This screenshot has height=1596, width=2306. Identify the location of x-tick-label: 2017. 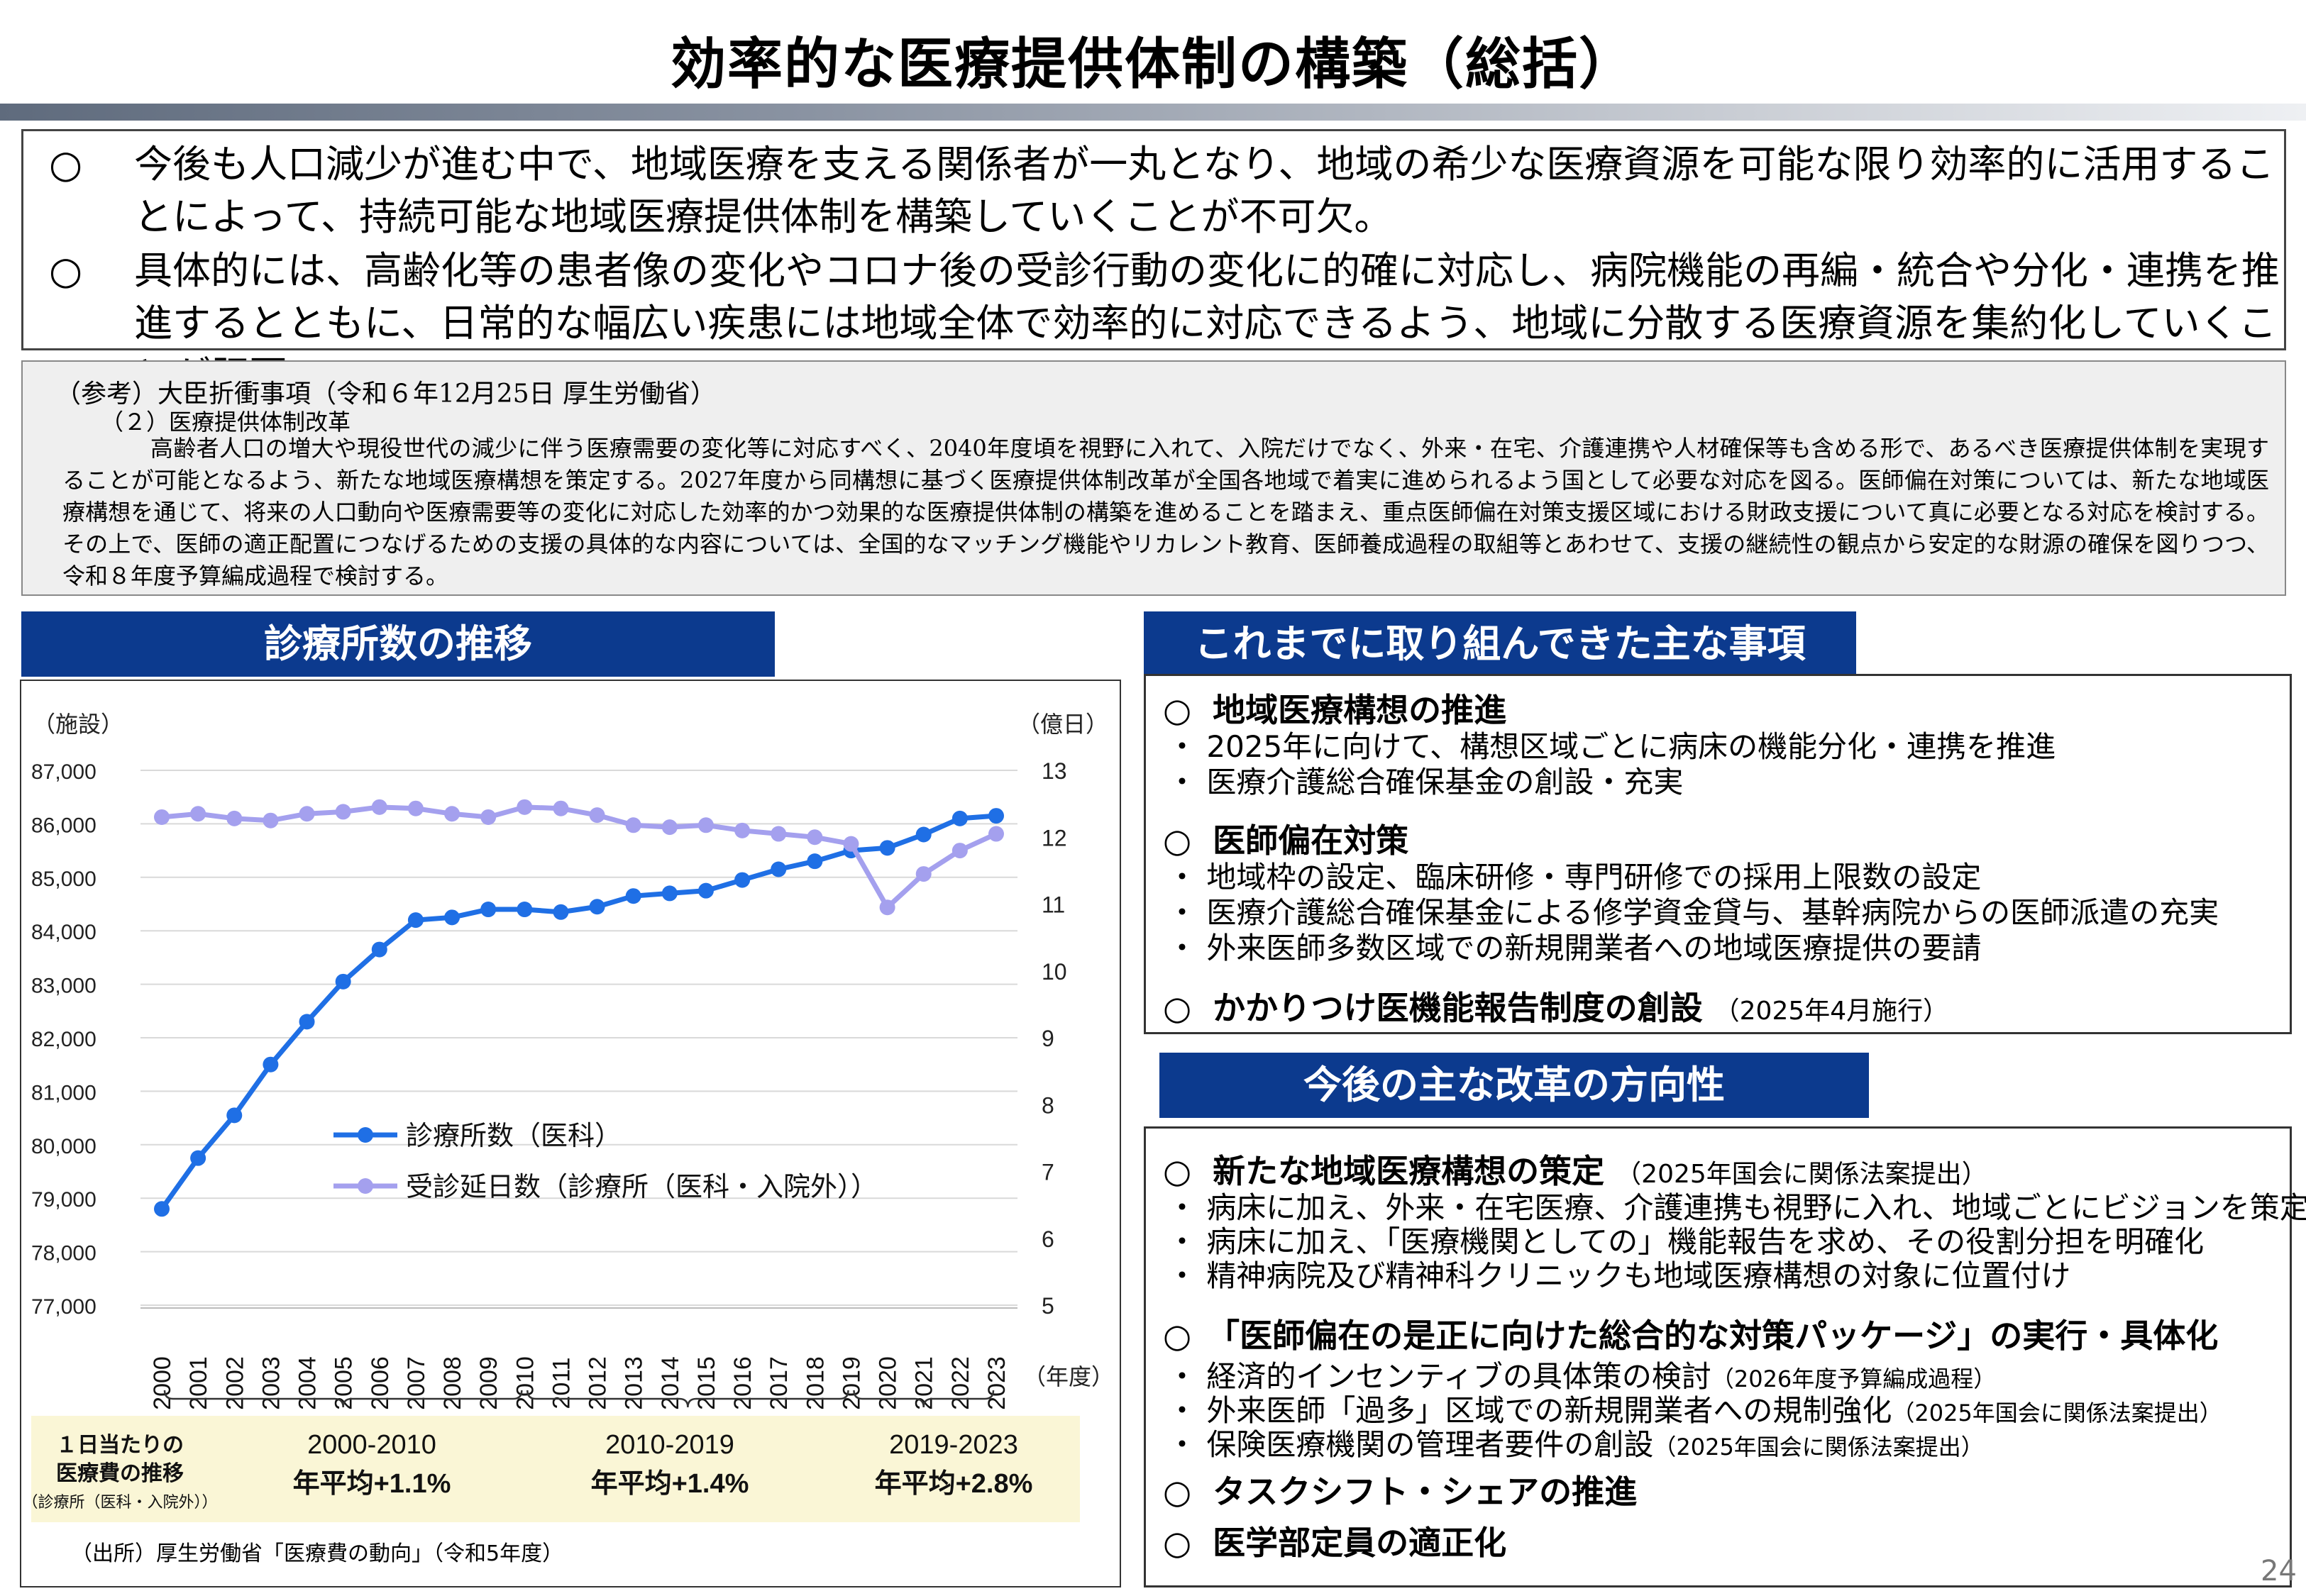
(779, 1383).